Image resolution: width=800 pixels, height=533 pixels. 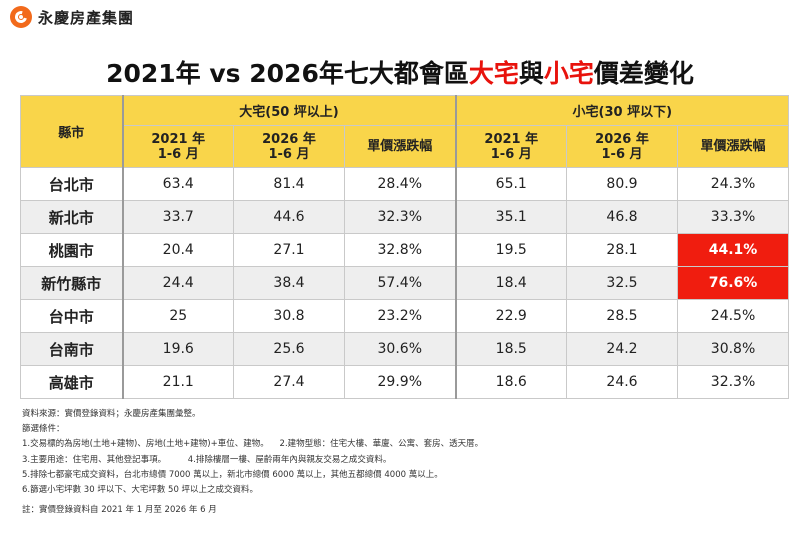 What do you see at coordinates (140, 490) in the screenshot?
I see `criteria-item: 6.篩選小宅坪數 30 坪以下、大宅坪數 50 坪以上之成交資料。` at bounding box center [140, 490].